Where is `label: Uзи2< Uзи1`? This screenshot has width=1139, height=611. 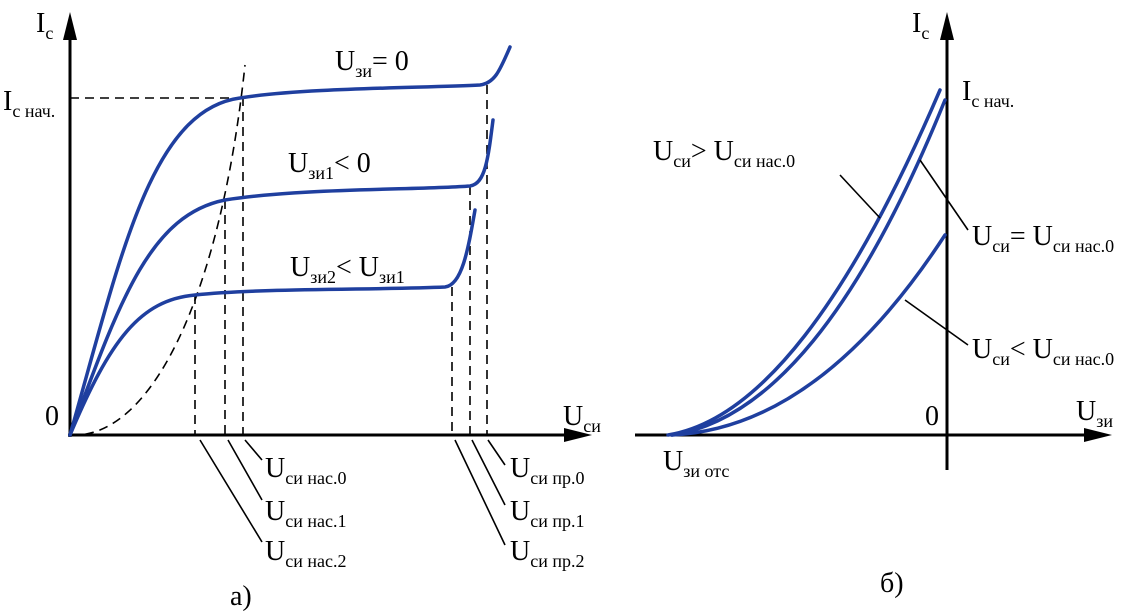
label: Uзи2< Uзи1 is located at coordinates (347, 269).